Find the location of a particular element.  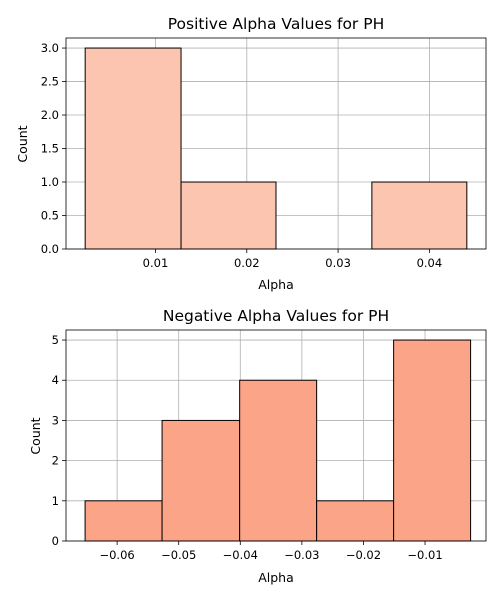

x-tick-label: 0.01 is located at coordinates (156, 263).